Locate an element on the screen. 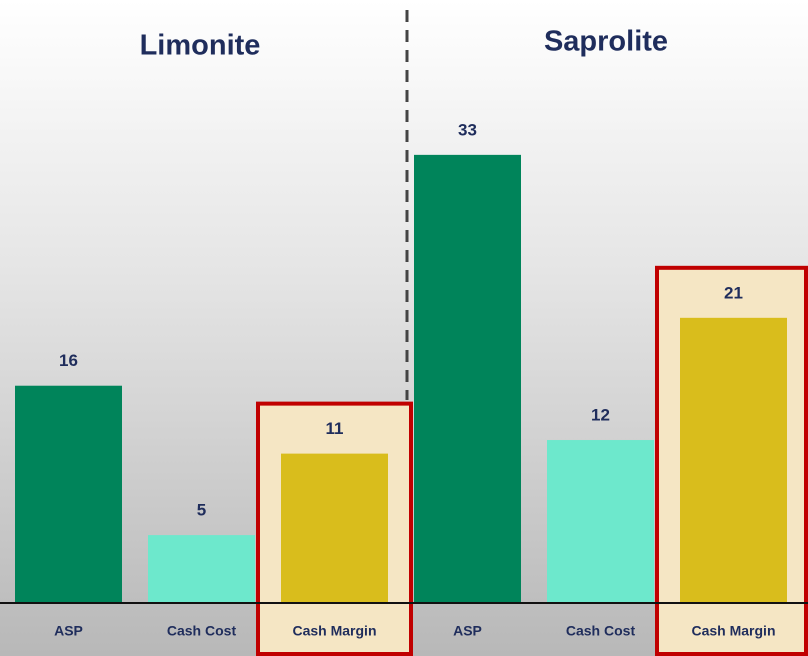 The width and height of the screenshot is (808, 656). value-label: 21 is located at coordinates (733, 292).